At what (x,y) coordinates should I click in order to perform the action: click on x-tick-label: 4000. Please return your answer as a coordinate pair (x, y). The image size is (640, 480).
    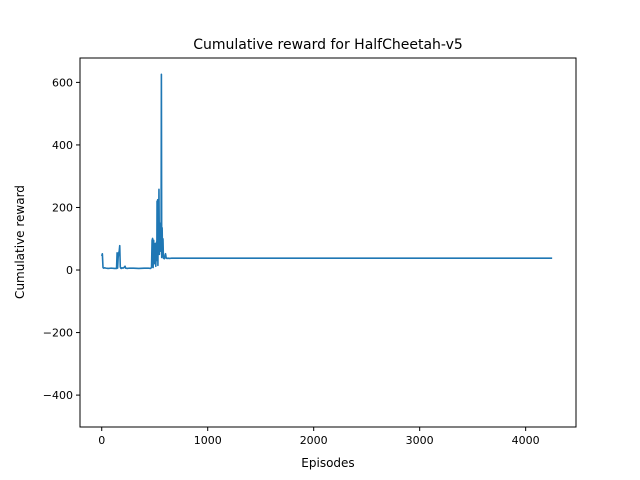
    Looking at the image, I should click on (526, 440).